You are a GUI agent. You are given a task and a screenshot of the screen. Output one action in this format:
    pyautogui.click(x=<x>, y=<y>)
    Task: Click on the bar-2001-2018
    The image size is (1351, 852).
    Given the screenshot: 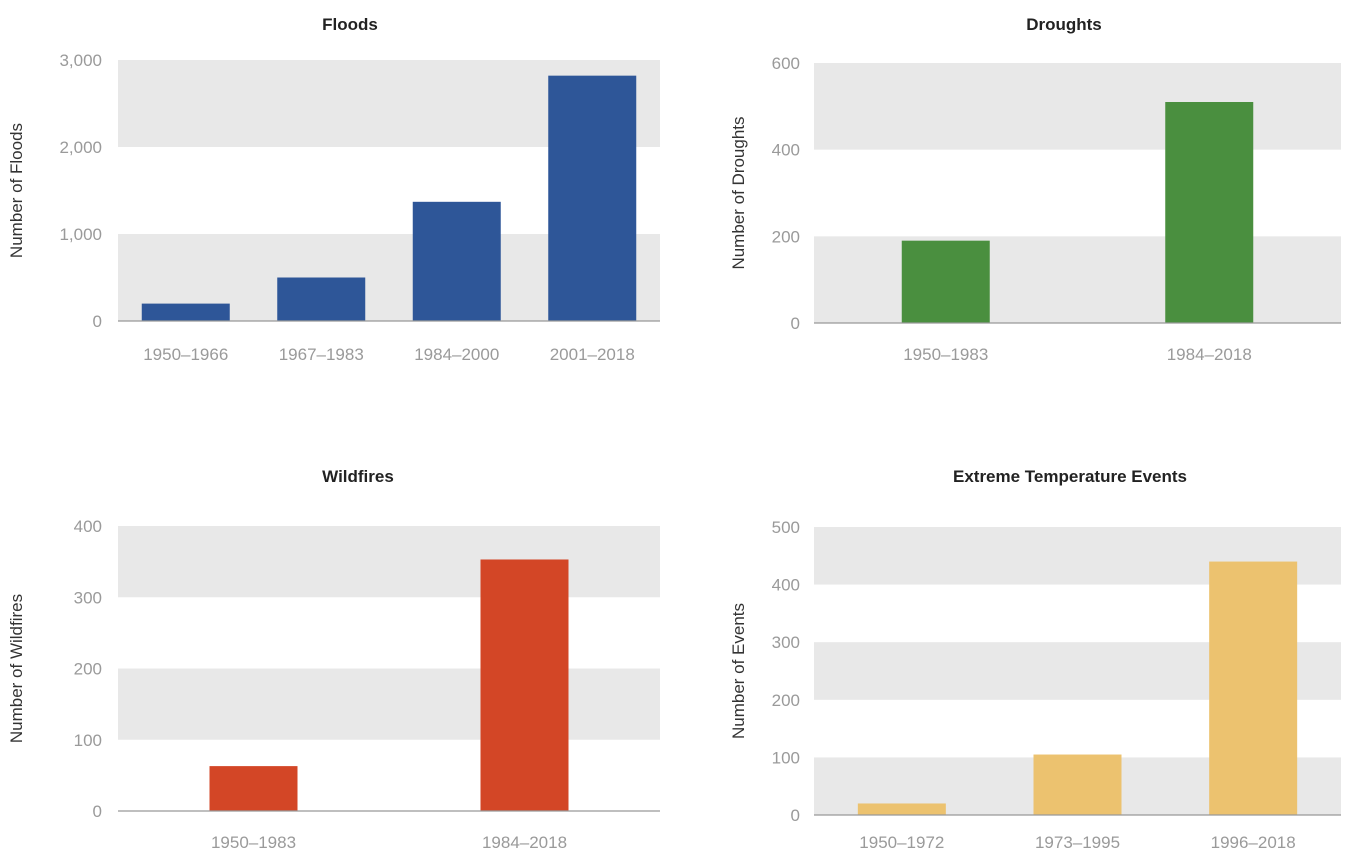 What is the action you would take?
    pyautogui.click(x=592, y=198)
    